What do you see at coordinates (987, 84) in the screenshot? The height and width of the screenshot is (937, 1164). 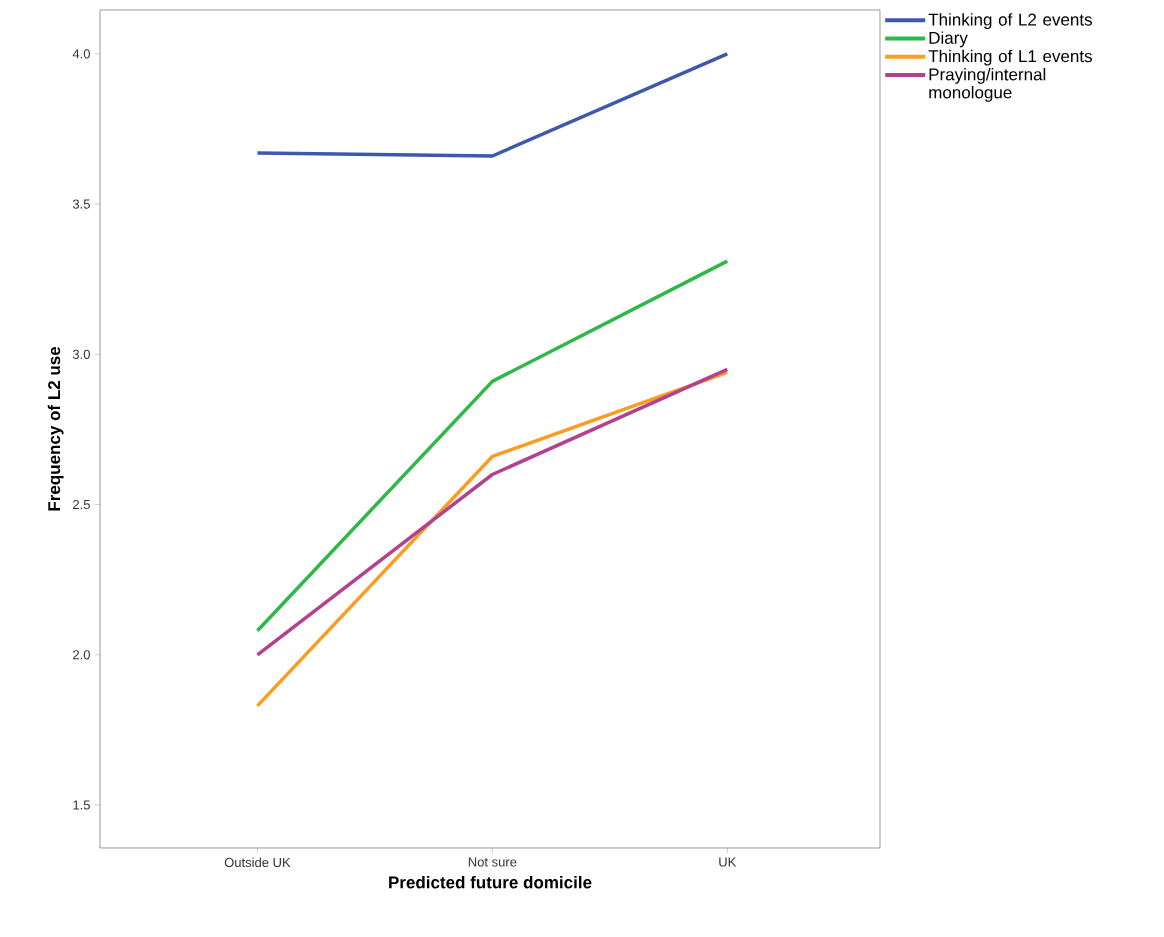 I see `legend-label: Praying/internal monologue` at bounding box center [987, 84].